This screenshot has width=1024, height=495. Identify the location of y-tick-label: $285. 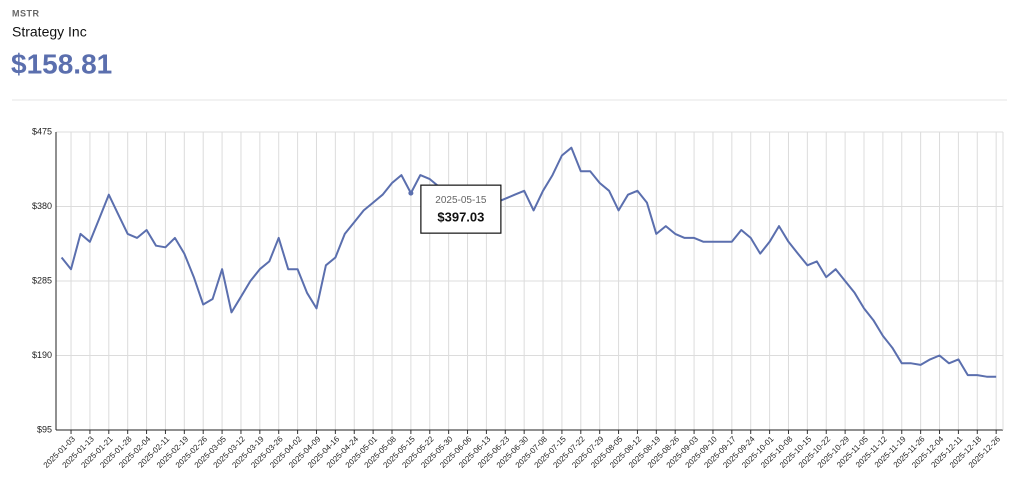
(42, 280).